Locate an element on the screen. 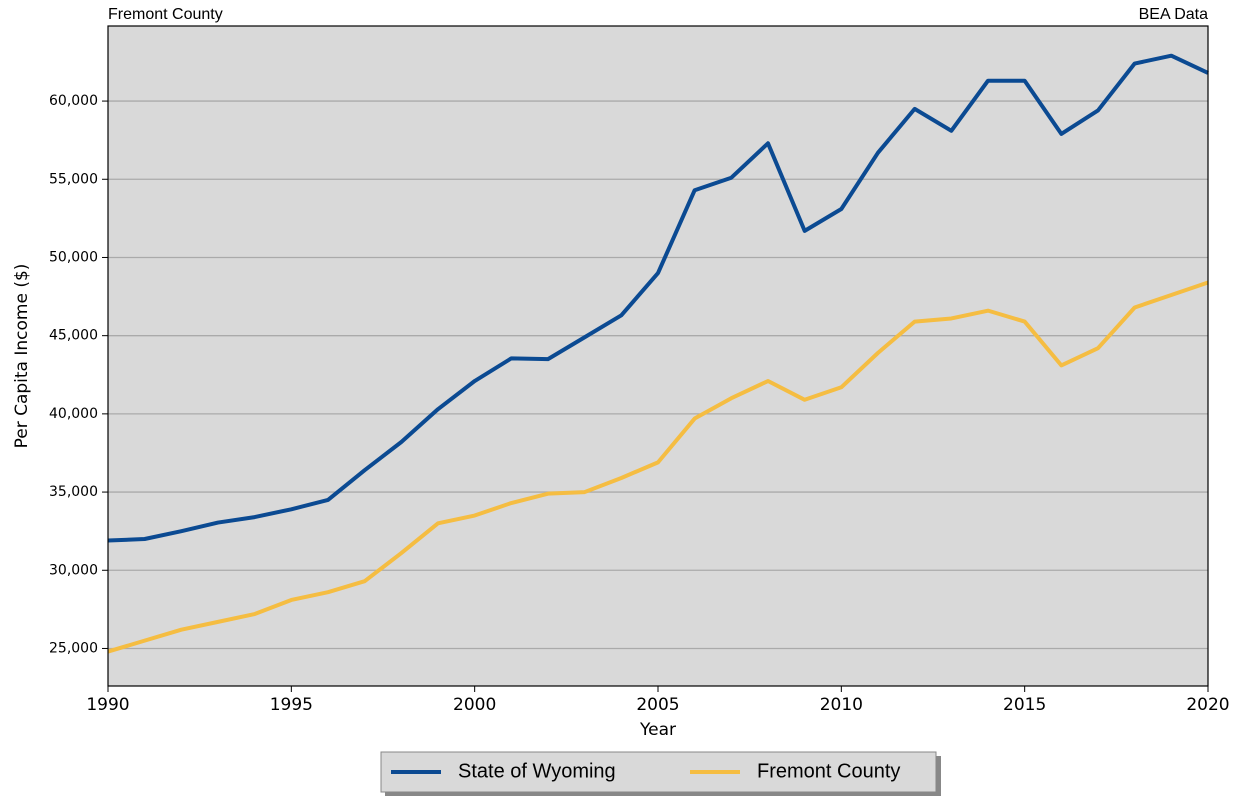  legend-label: Fremont County is located at coordinates (828, 771).